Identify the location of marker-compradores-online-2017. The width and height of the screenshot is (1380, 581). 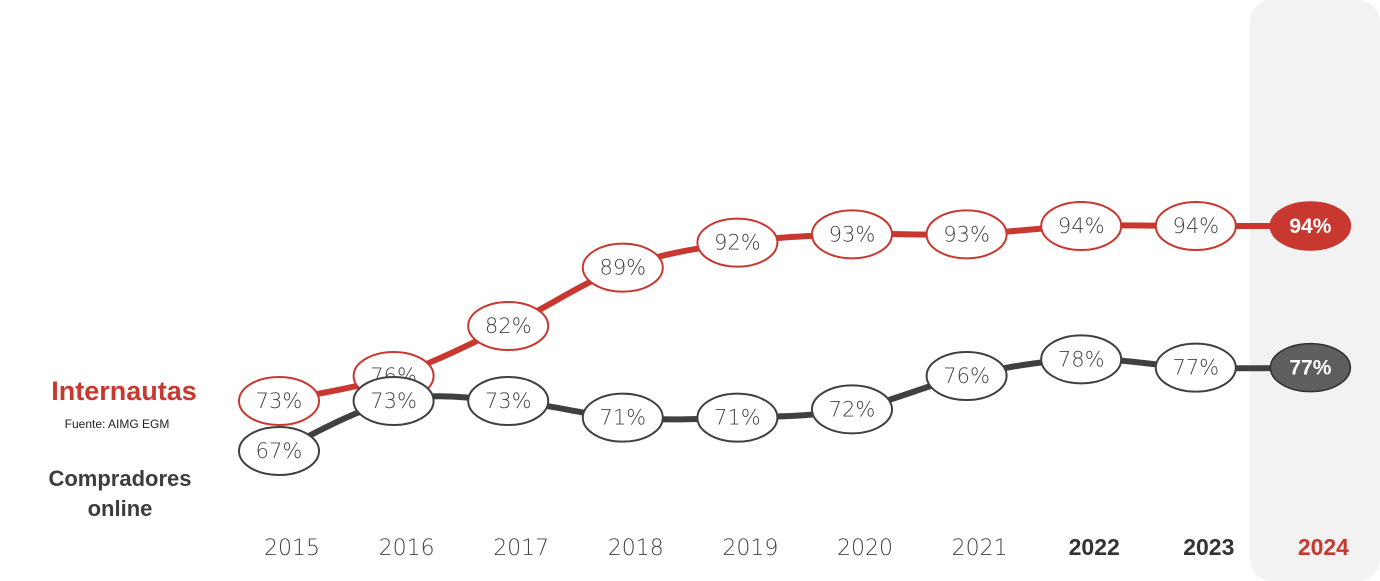
(508, 401).